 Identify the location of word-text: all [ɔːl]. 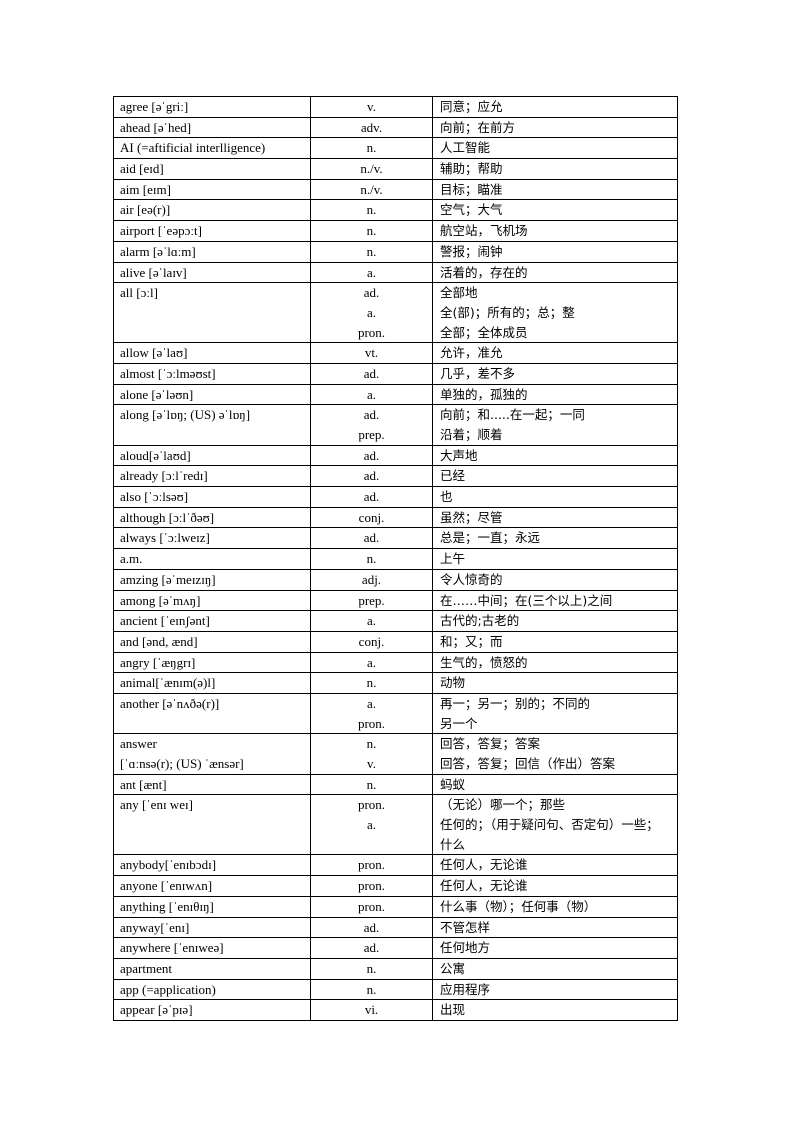
(139, 293).